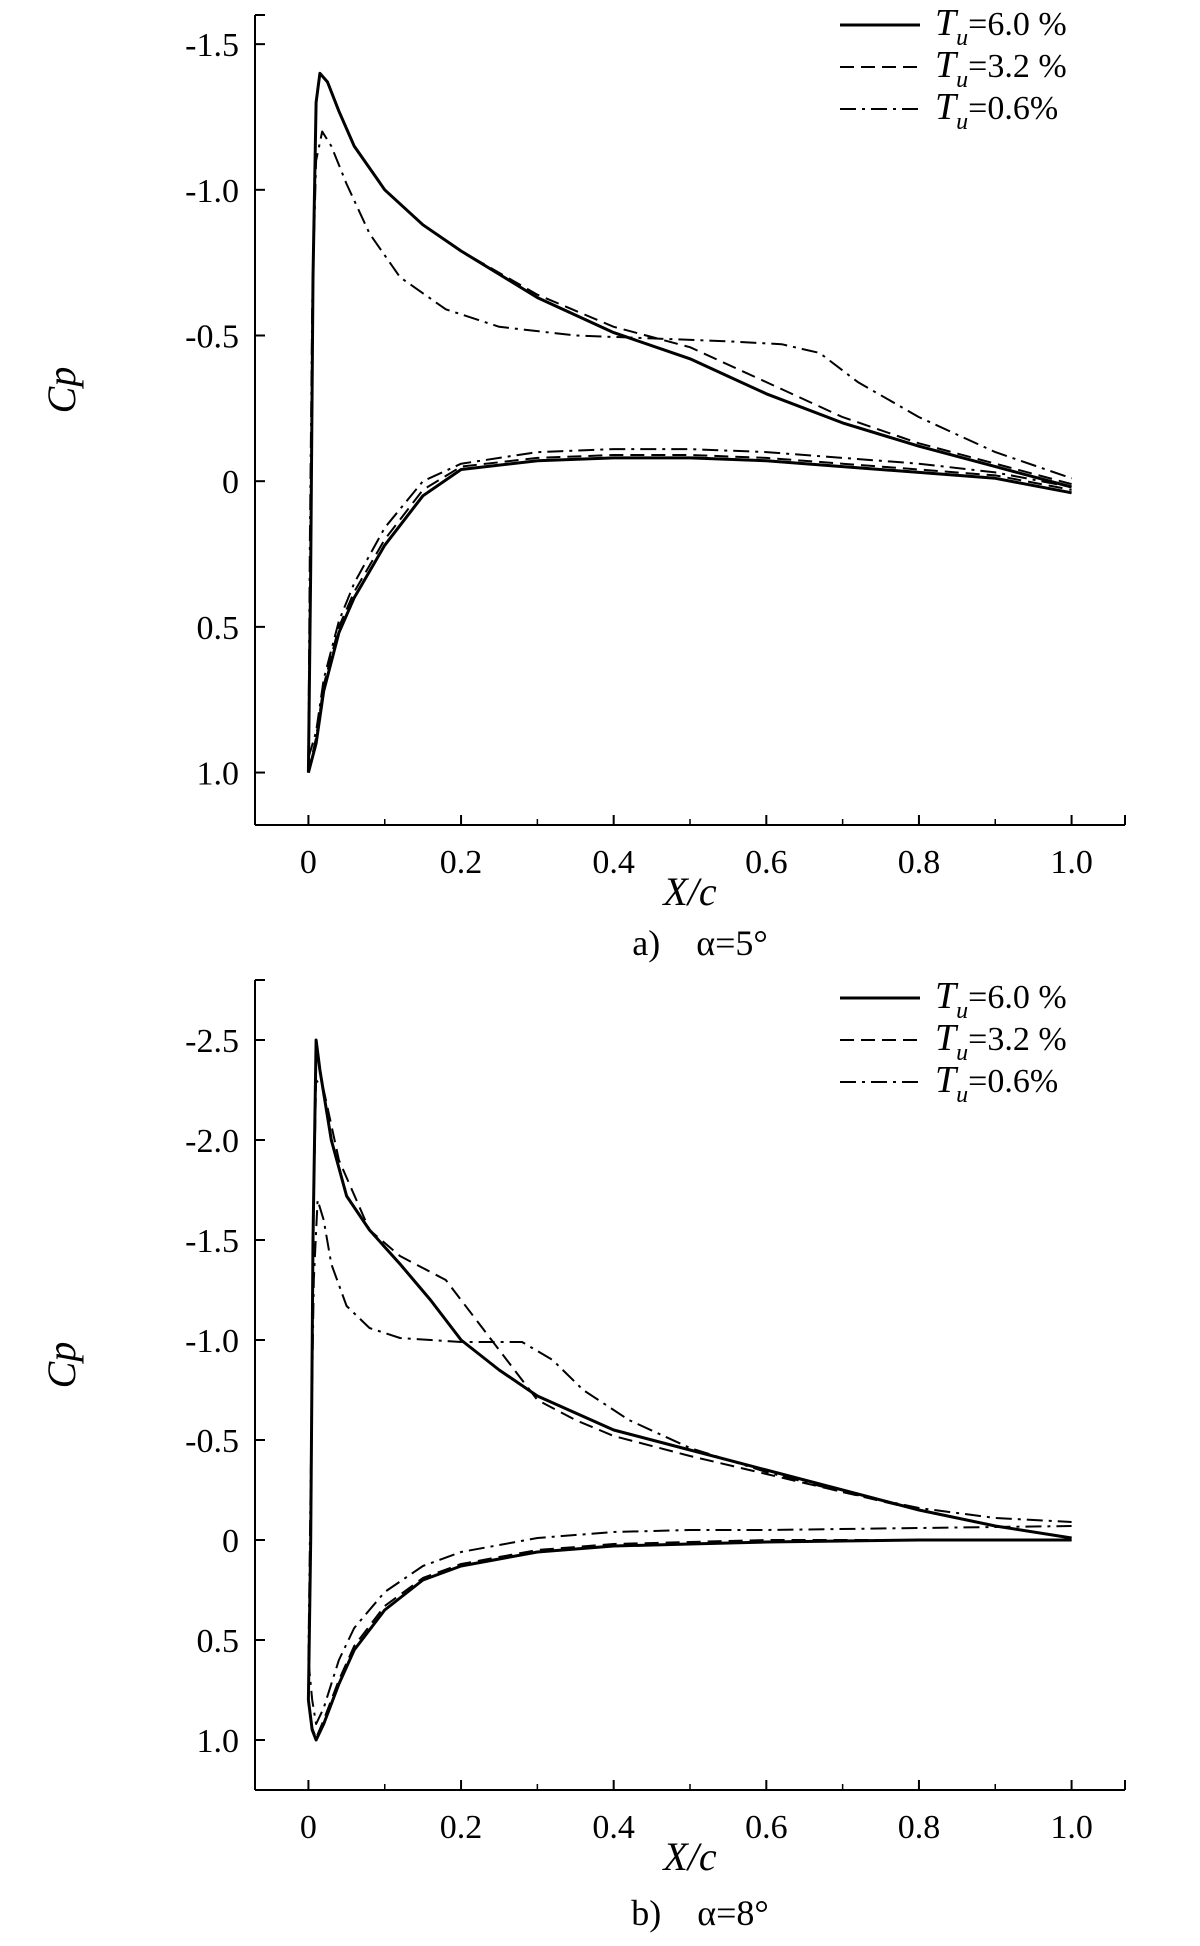  Describe the element at coordinates (212, 1141) in the screenshot. I see `y-tick-label: -2.0` at that location.